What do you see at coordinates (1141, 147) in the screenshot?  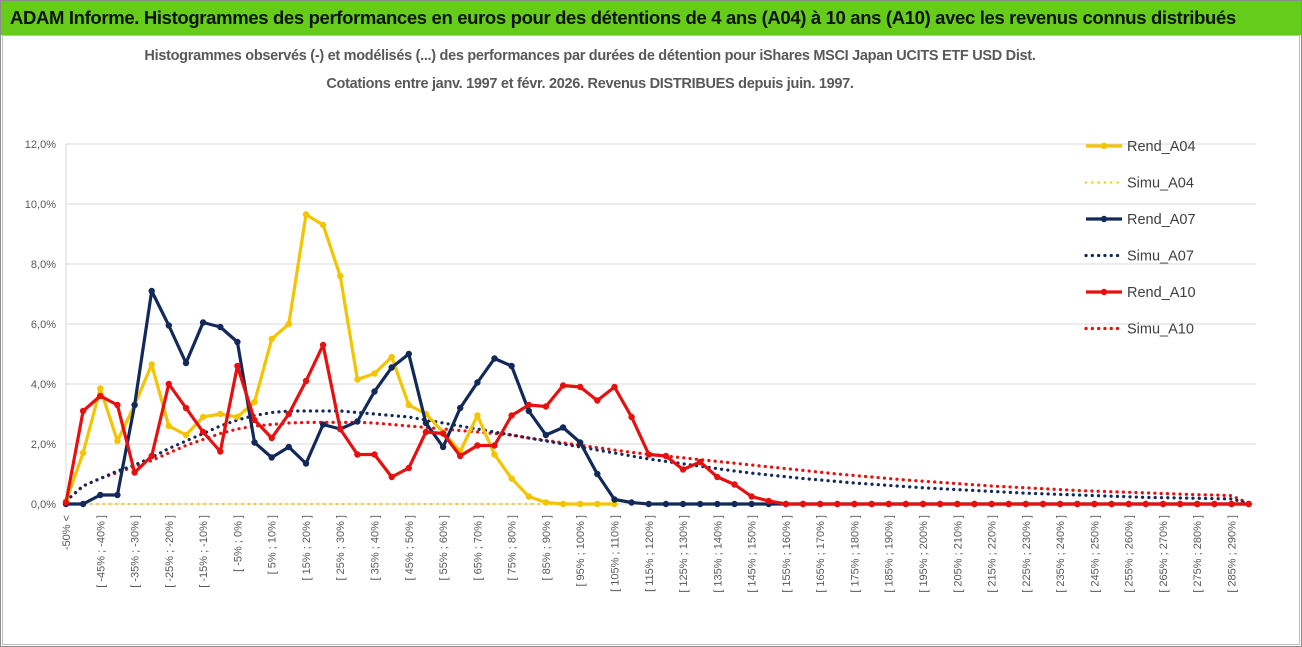 I see `legend-item: Rend_A04` at bounding box center [1141, 147].